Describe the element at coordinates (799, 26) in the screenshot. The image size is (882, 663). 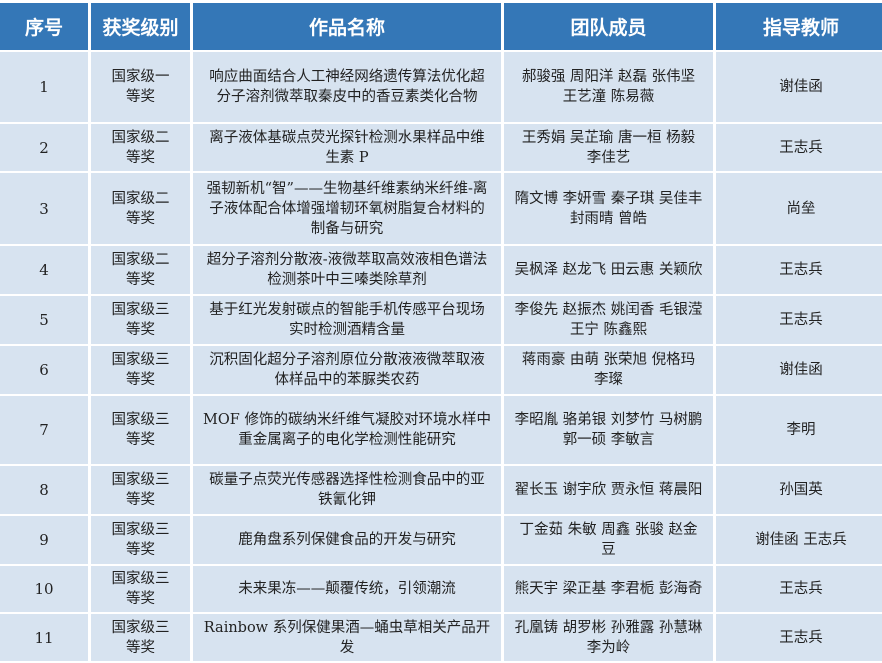
I see `header-advisor: 指导教师` at that location.